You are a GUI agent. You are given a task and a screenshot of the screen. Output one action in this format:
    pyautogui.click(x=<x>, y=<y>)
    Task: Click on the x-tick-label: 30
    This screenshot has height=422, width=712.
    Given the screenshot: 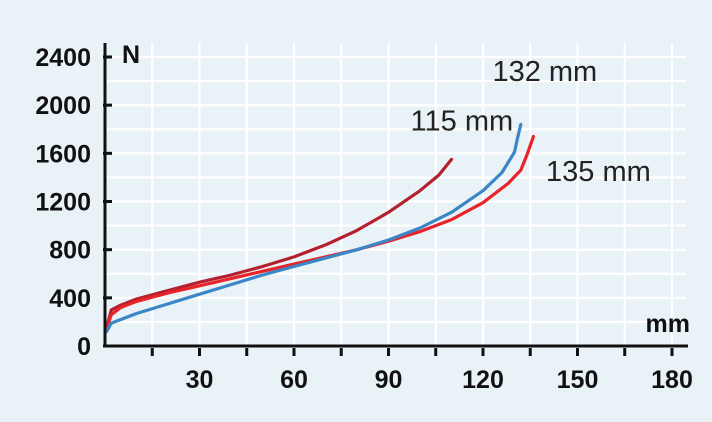 What is the action you would take?
    pyautogui.click(x=200, y=380)
    